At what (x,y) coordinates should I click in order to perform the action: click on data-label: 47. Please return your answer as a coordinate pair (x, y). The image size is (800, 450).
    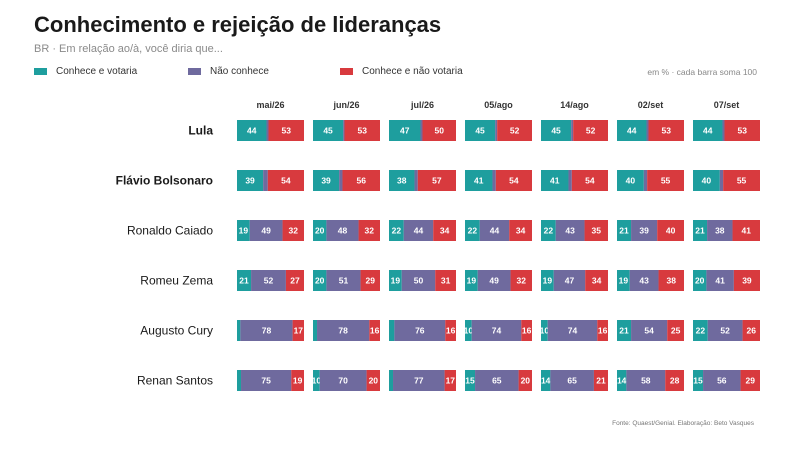
    Looking at the image, I should click on (570, 281).